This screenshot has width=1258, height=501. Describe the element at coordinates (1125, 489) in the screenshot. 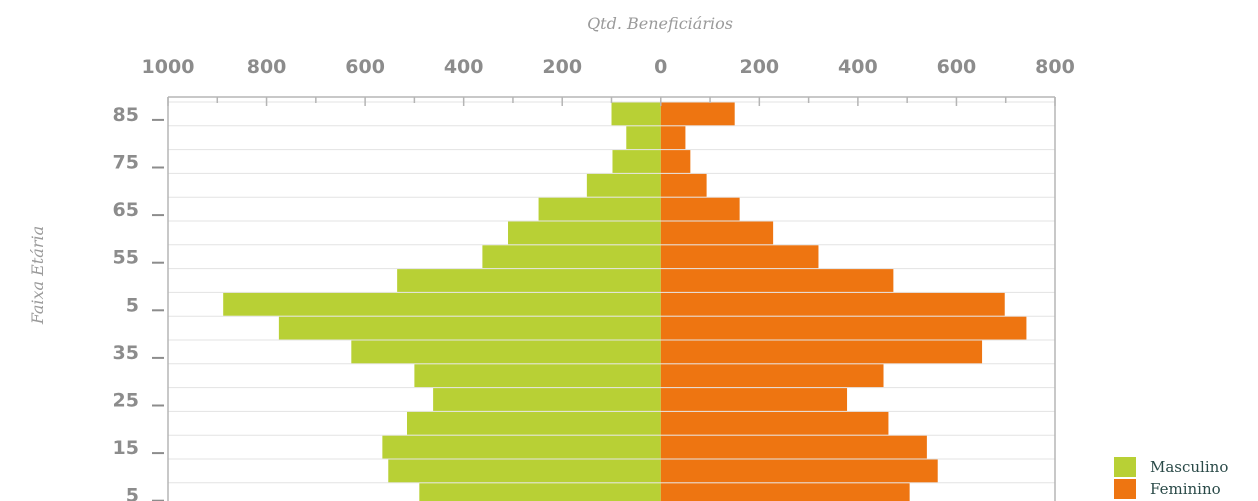

I see `legend-swatch-feminino` at that location.